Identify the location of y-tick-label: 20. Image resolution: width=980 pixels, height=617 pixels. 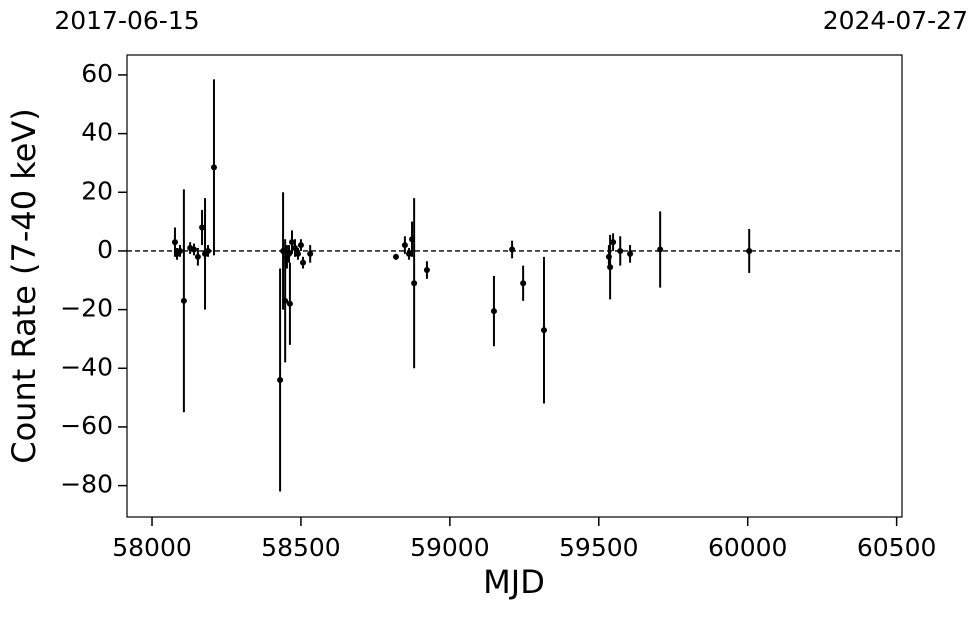
(97, 190).